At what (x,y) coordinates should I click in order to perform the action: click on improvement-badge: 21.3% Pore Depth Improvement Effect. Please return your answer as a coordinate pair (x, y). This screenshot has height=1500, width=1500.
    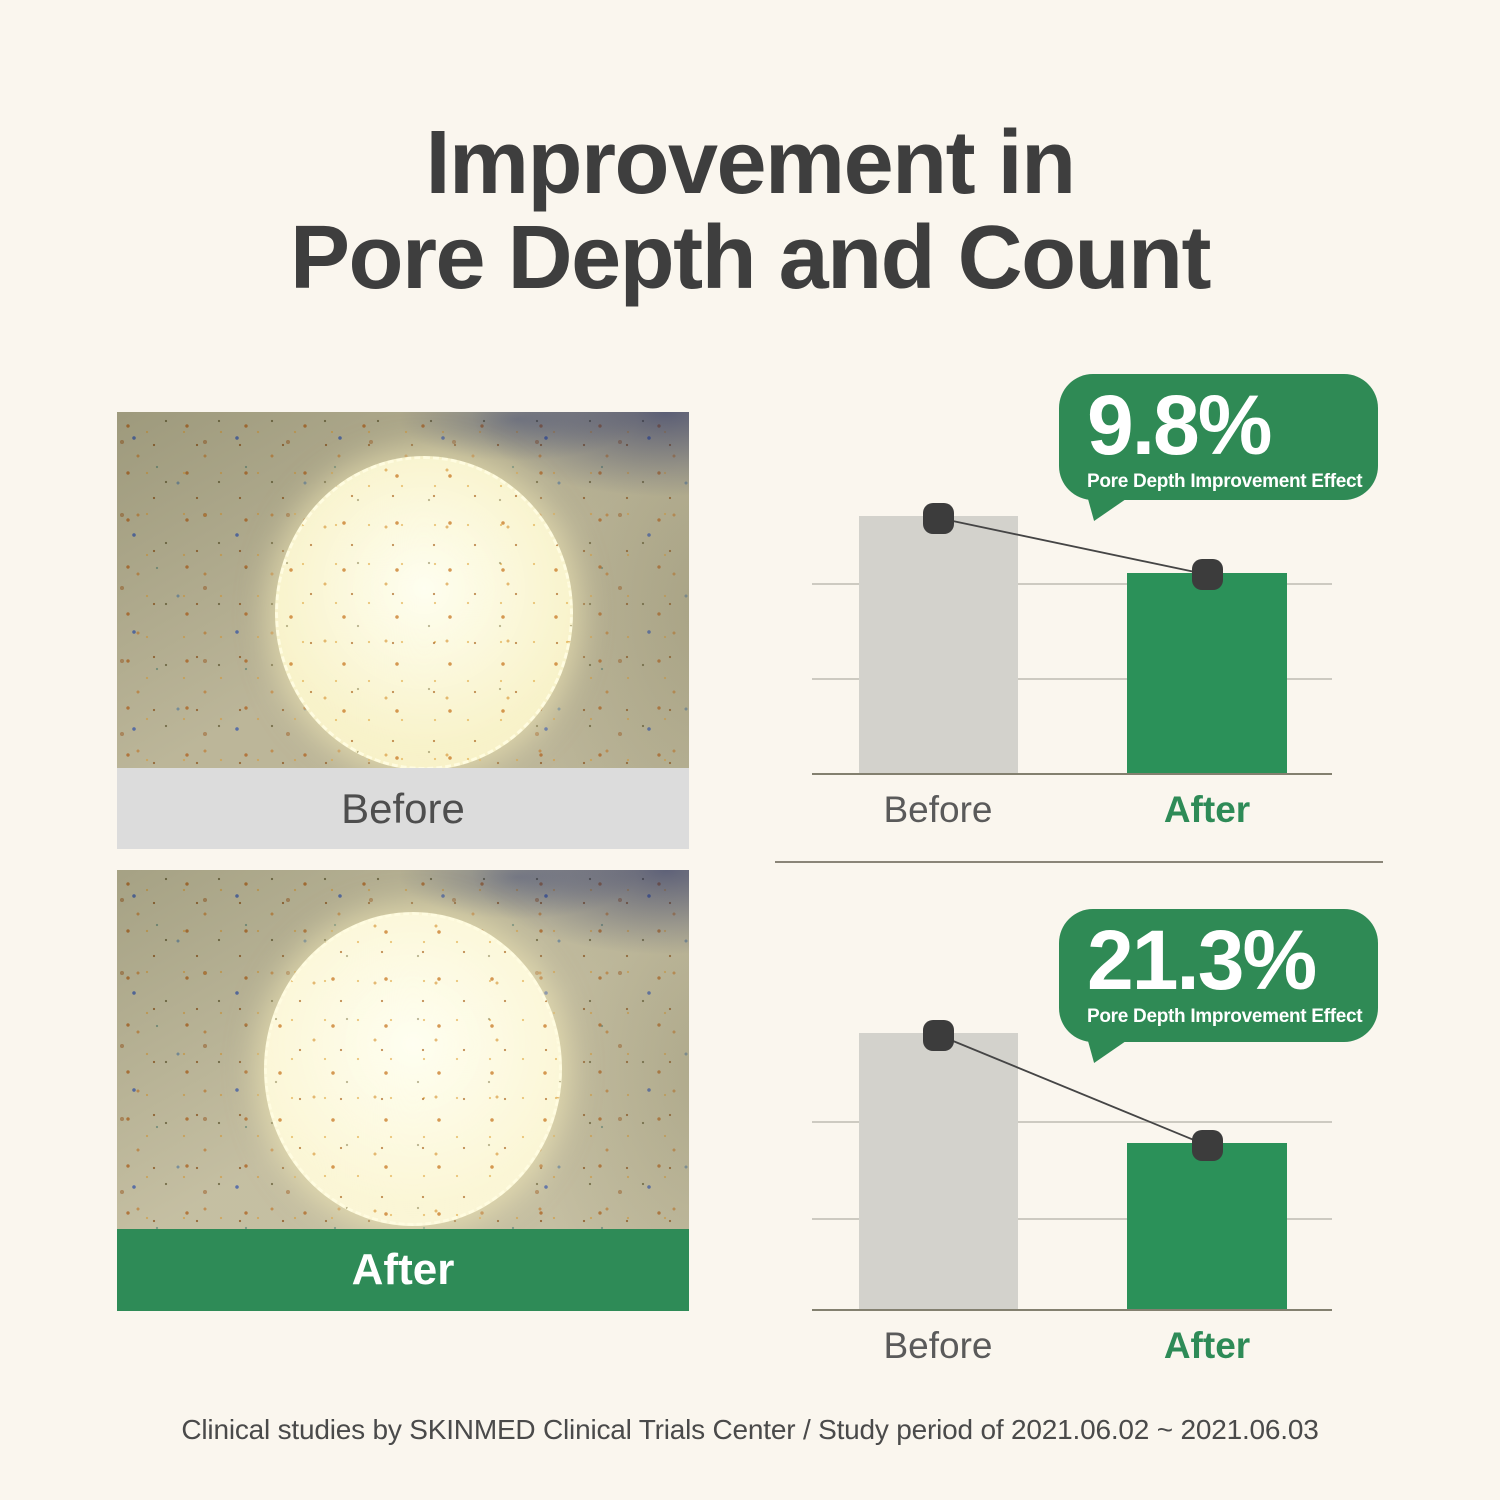
    Looking at the image, I should click on (1218, 986).